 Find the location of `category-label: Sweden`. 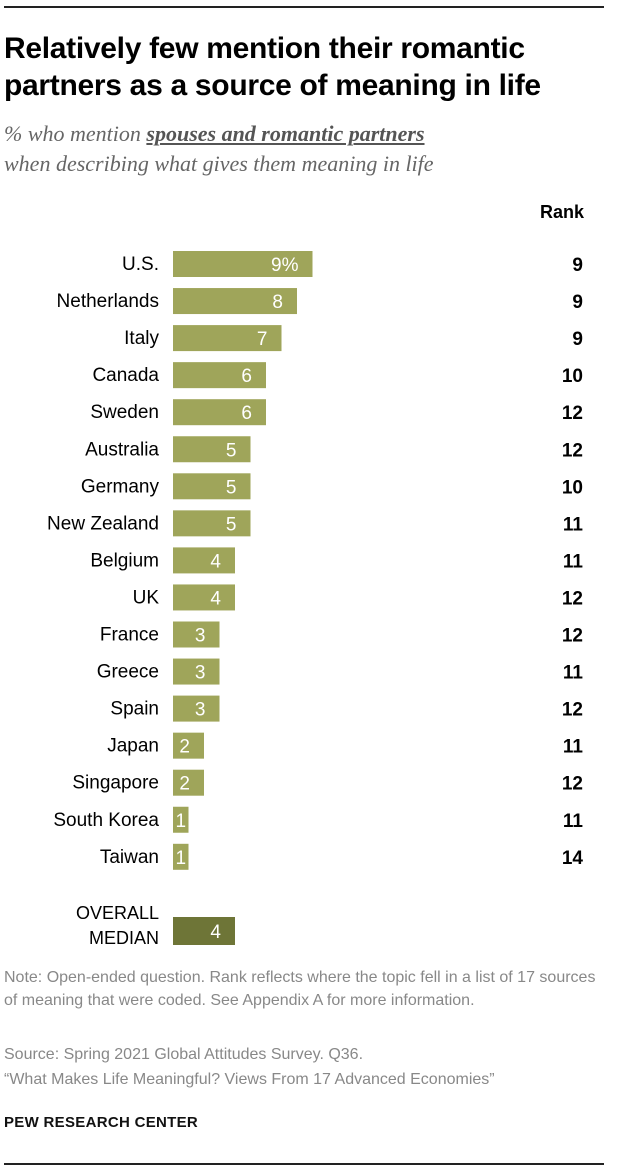

category-label: Sweden is located at coordinates (124, 412).